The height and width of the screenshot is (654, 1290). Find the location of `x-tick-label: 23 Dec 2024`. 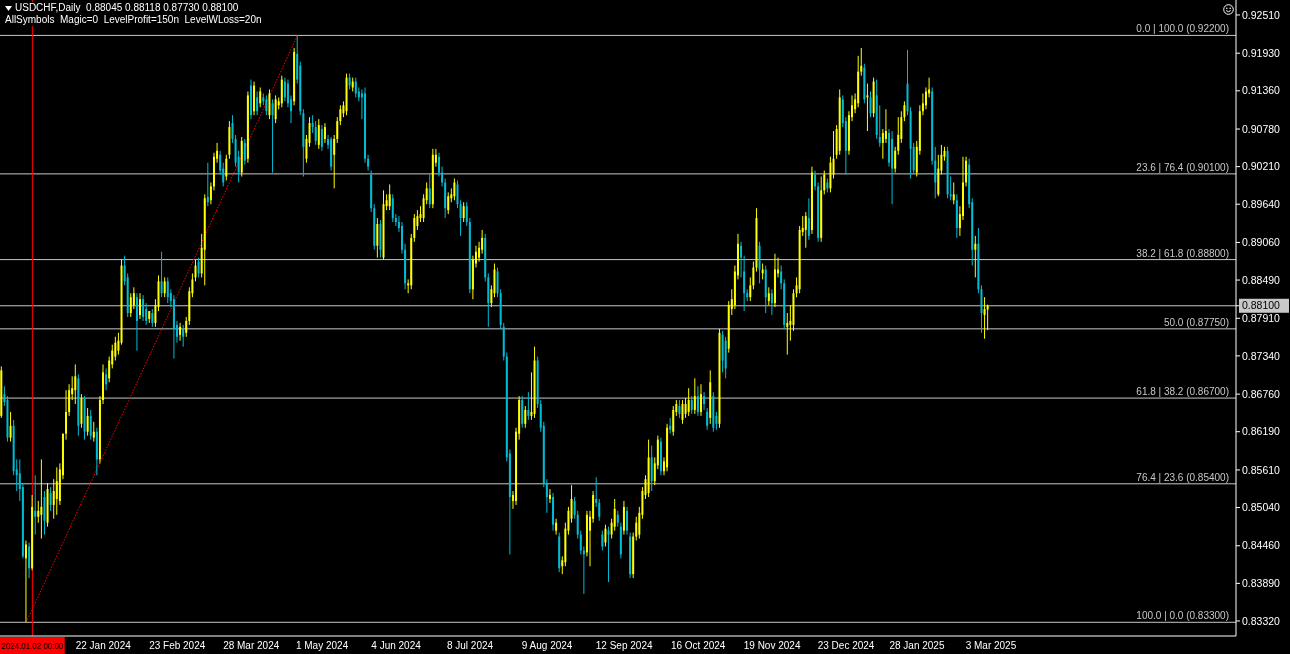

x-tick-label: 23 Dec 2024 is located at coordinates (846, 645).